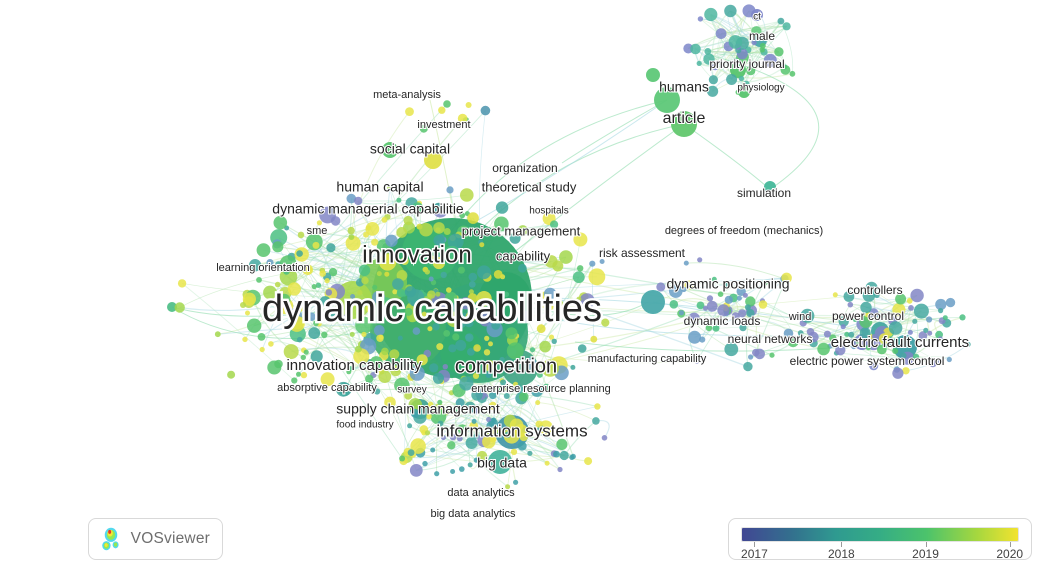 The height and width of the screenshot is (578, 1039). I want to click on keyword-label: article, so click(684, 118).